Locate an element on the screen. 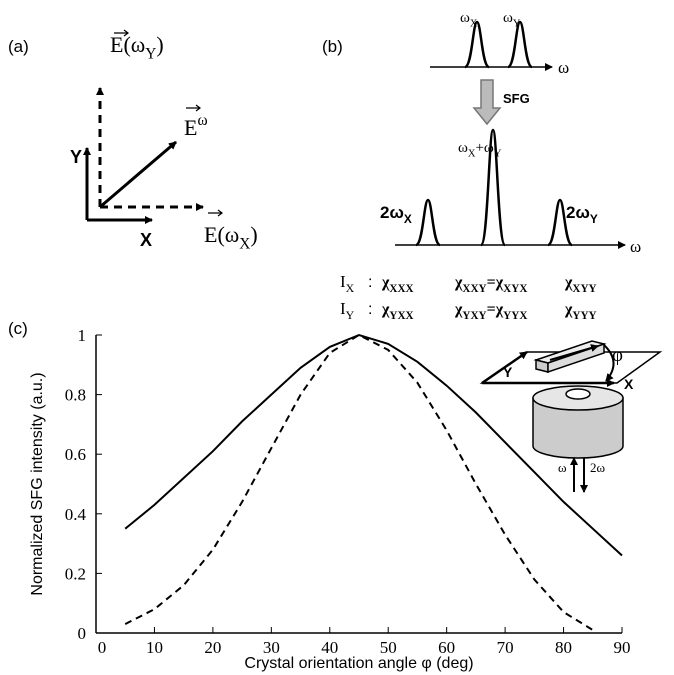  field-label: E(ωX) is located at coordinates (231, 237).